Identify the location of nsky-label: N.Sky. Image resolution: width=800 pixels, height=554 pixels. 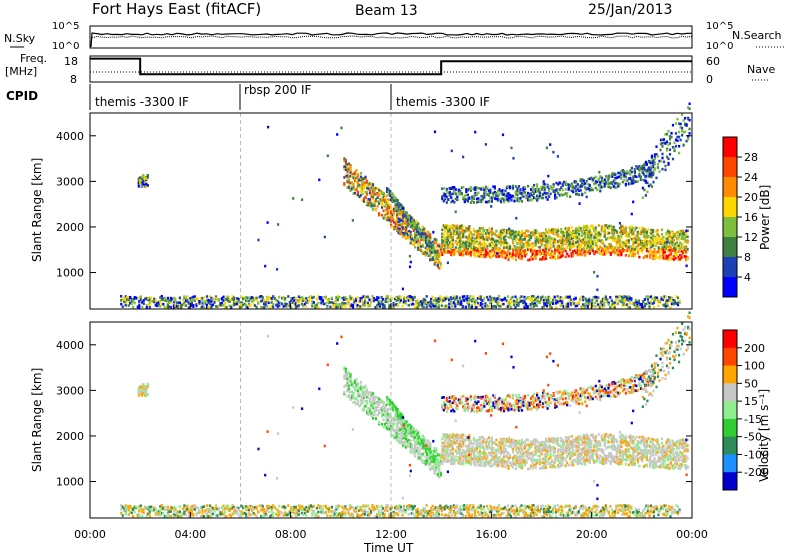
(20, 38).